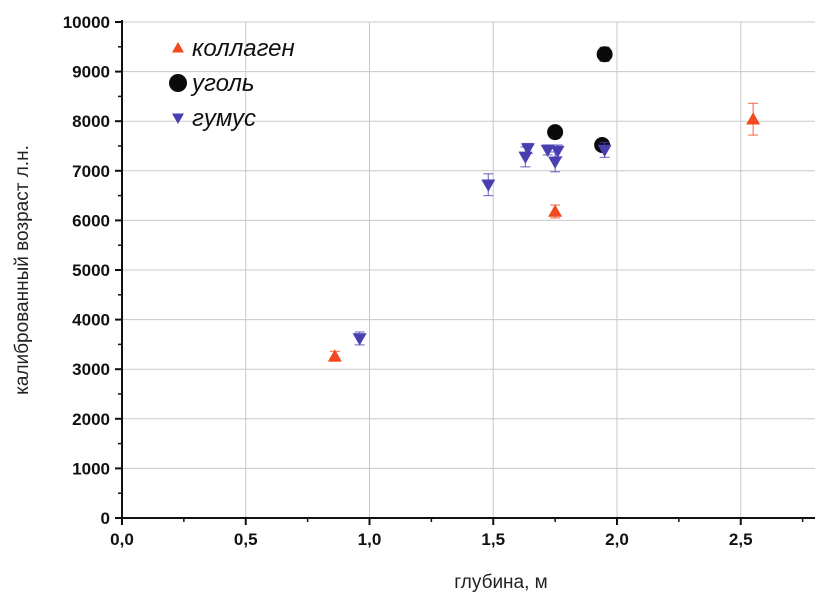 This screenshot has height=594, width=819. I want to click on x-tick-label: 1,5, so click(493, 539).